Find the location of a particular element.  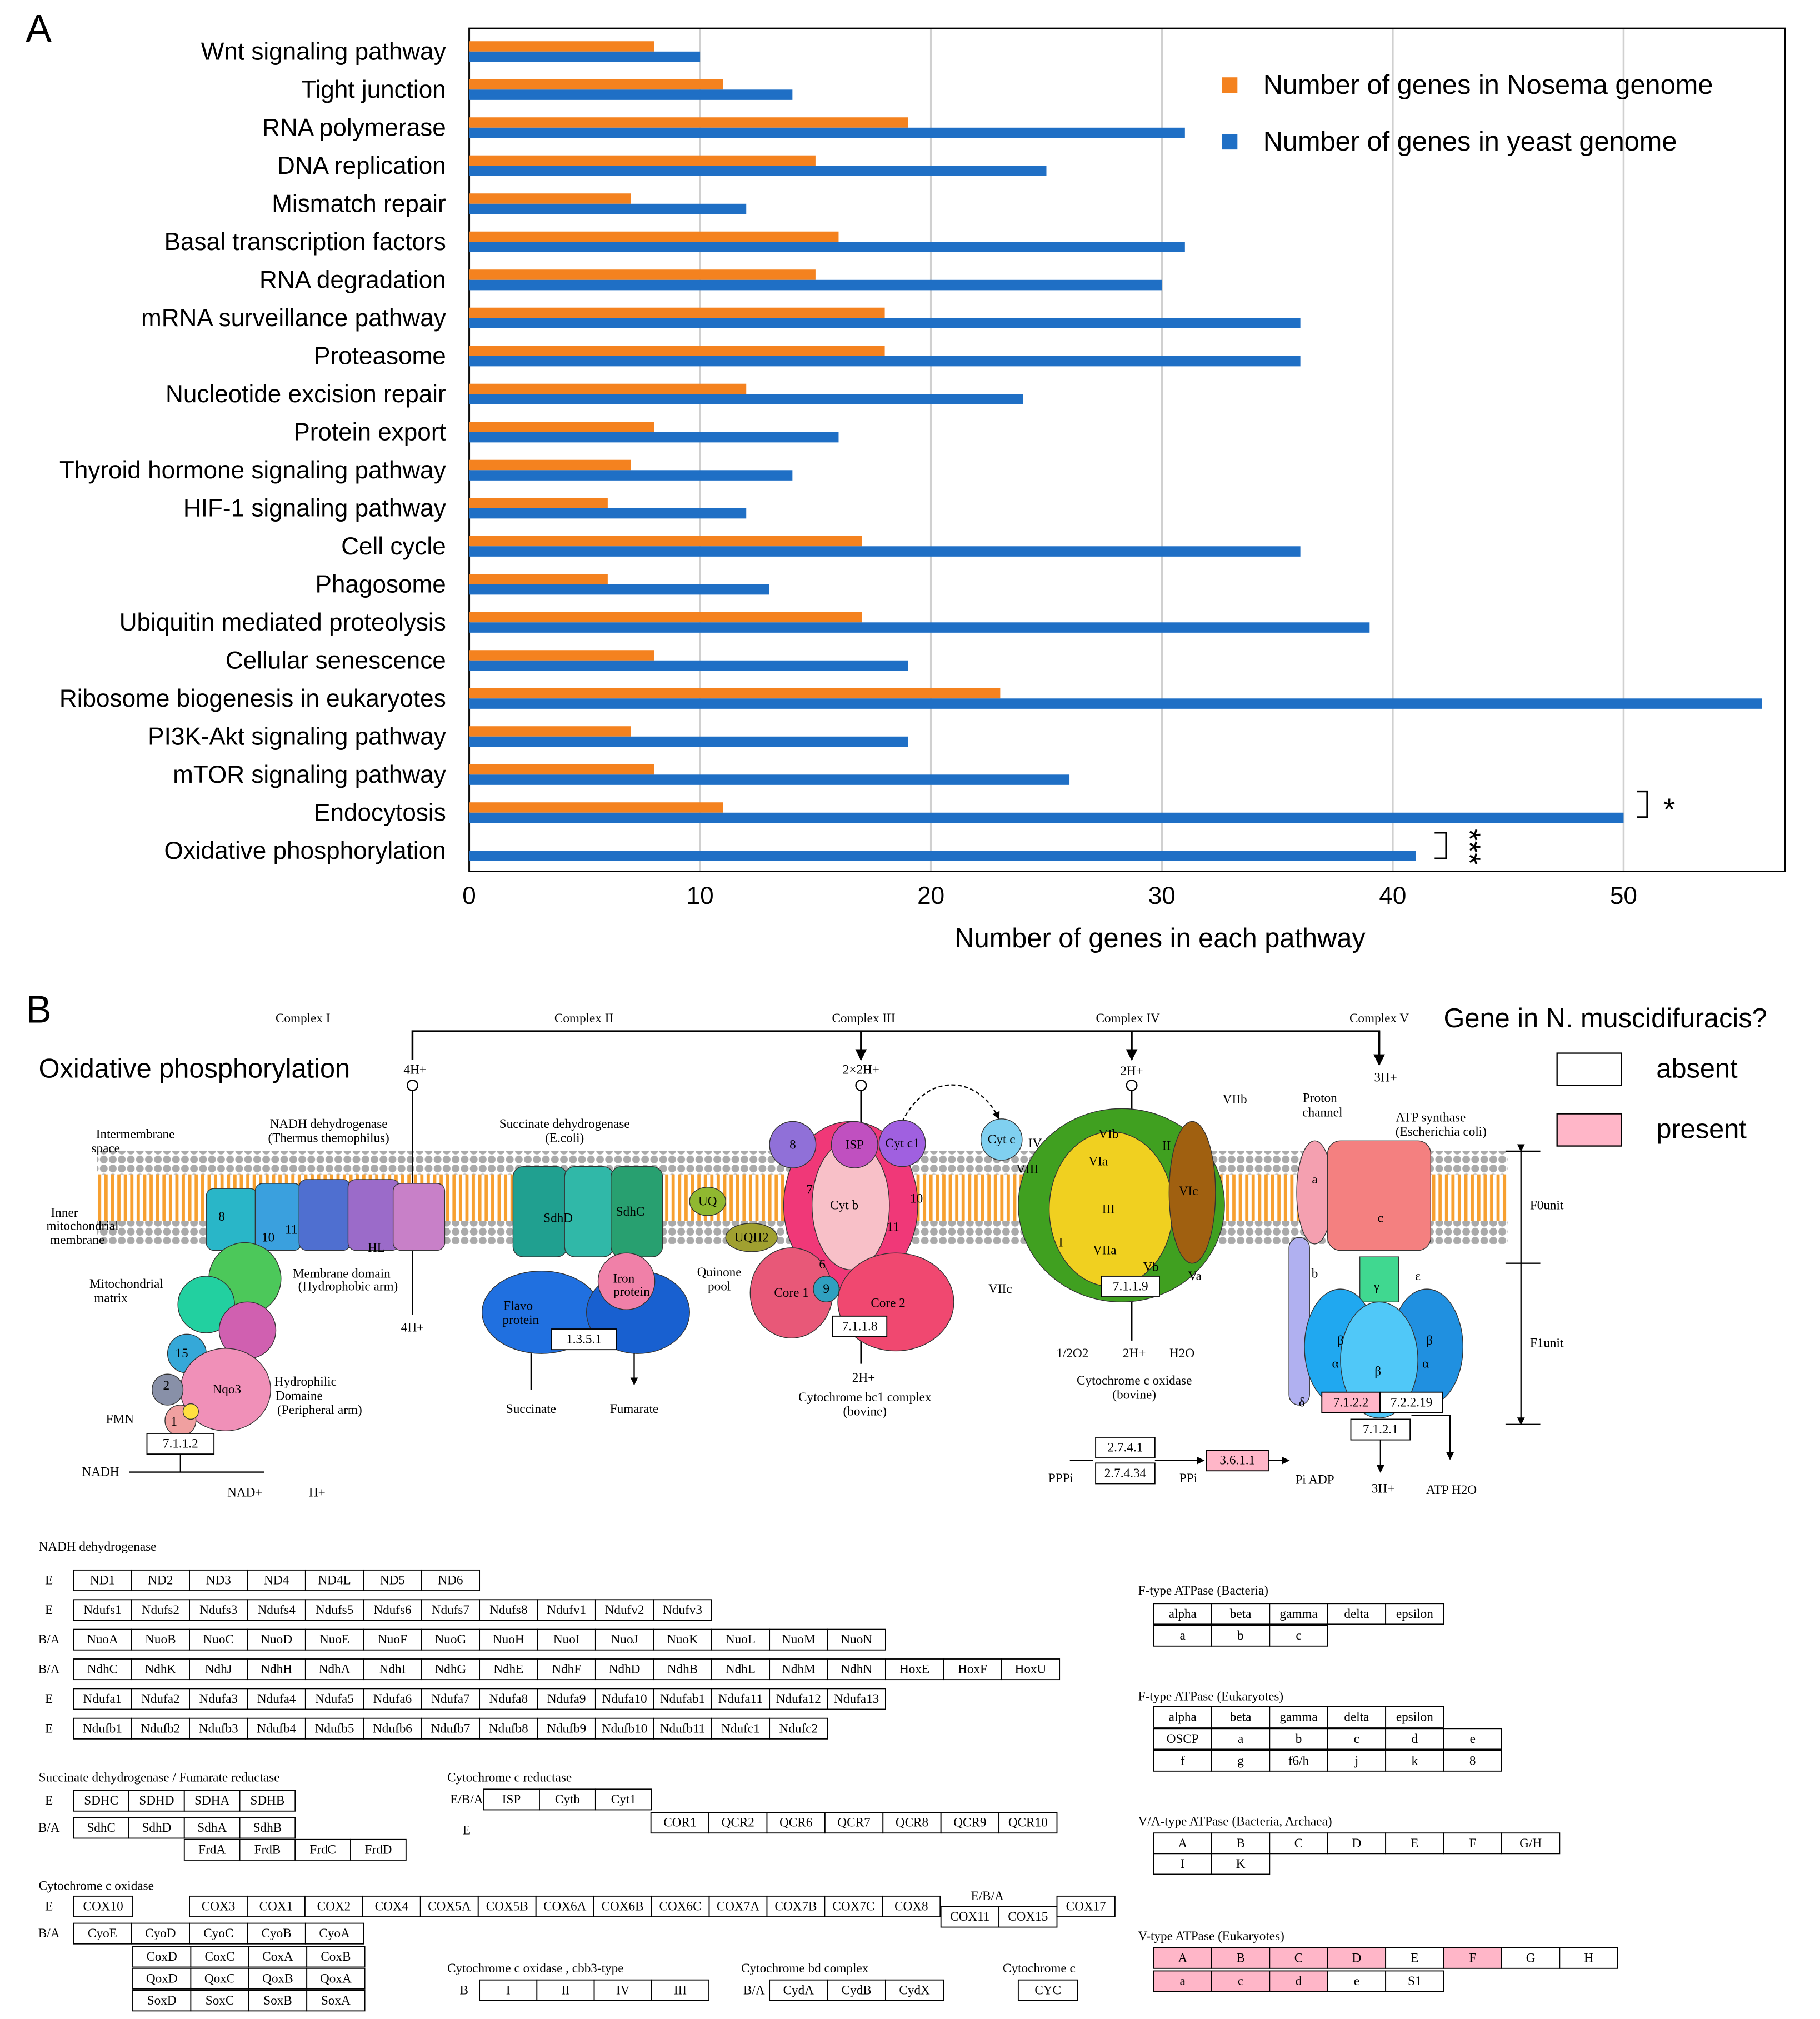

diagram-label: 1/2O2 is located at coordinates (1072, 1353).